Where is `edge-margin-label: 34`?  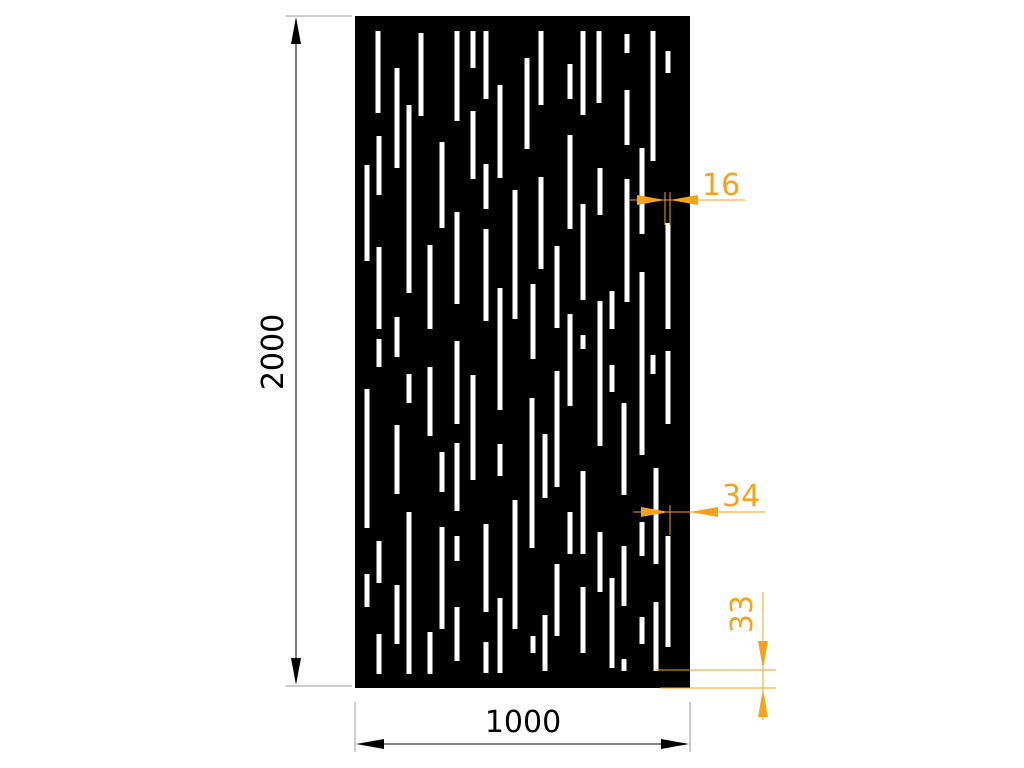
edge-margin-label: 34 is located at coordinates (741, 496).